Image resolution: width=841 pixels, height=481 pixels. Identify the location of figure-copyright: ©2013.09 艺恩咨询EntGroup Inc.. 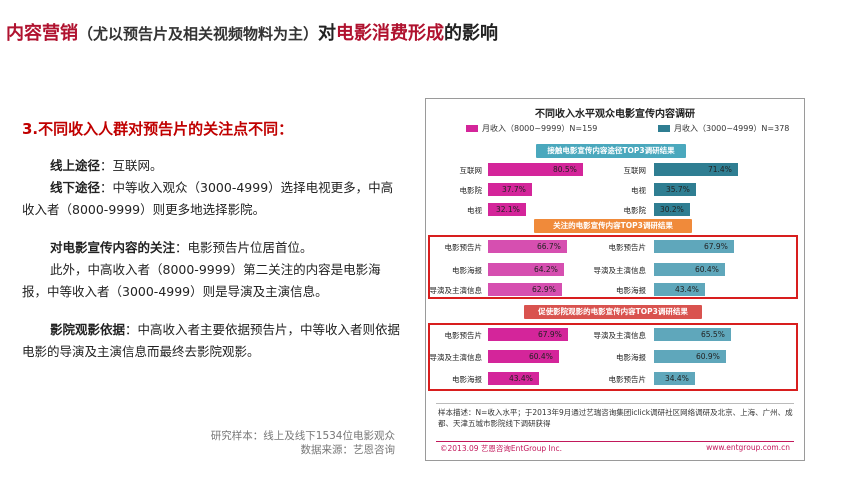
(501, 448).